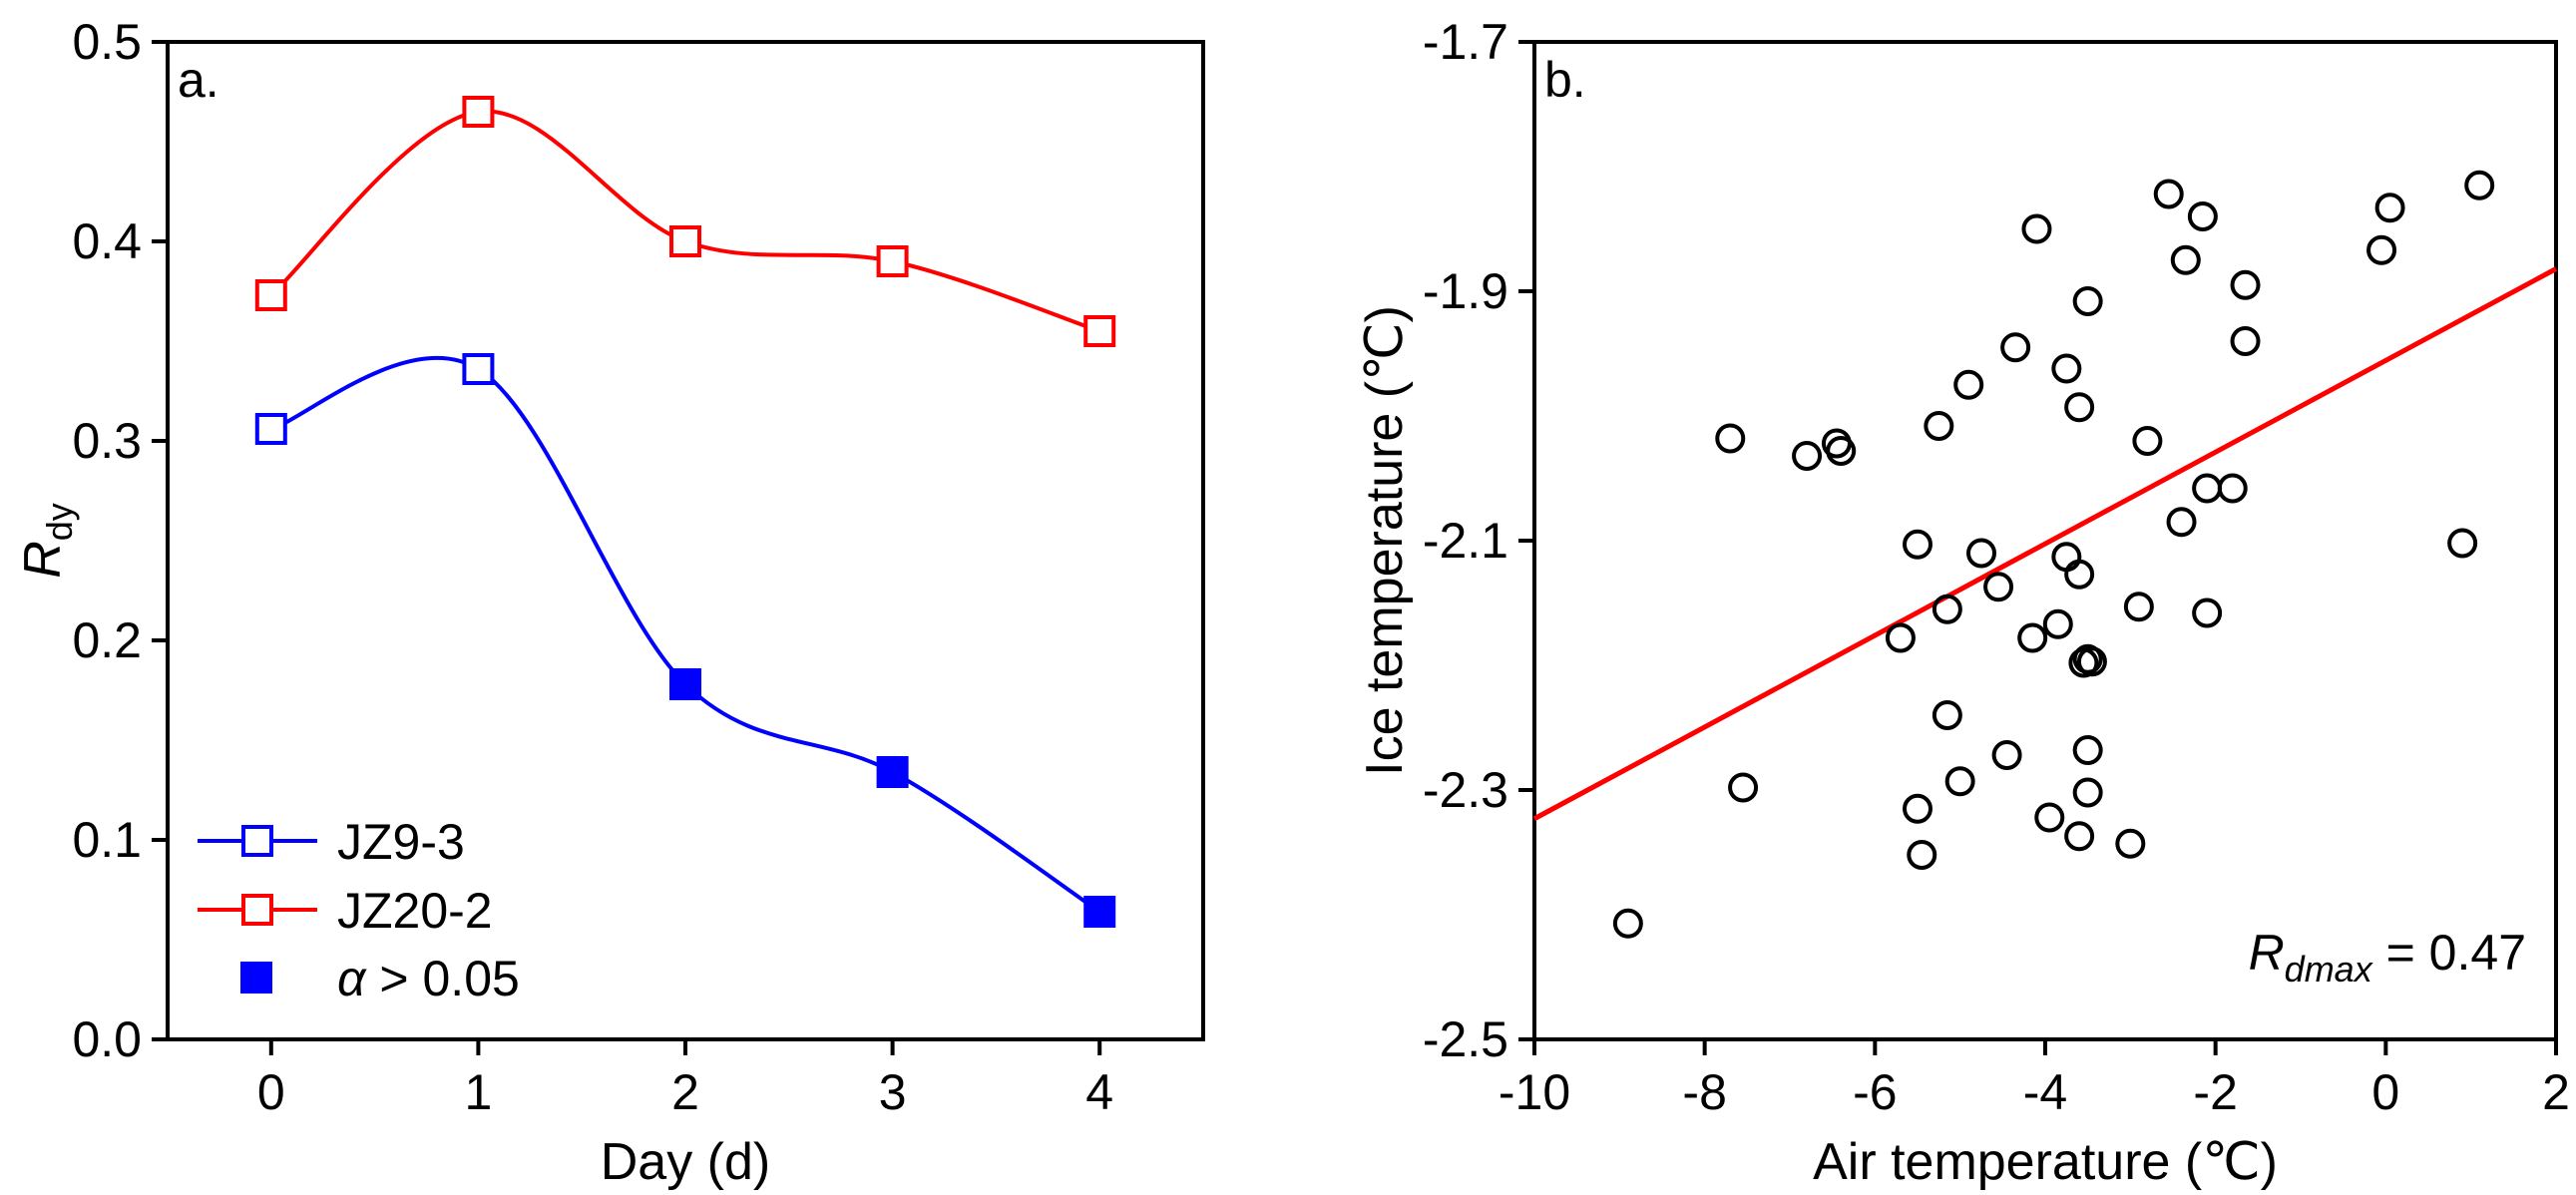 This screenshot has height=1195, width=2576. I want to click on b-x-tick-label: -6, so click(1875, 1092).